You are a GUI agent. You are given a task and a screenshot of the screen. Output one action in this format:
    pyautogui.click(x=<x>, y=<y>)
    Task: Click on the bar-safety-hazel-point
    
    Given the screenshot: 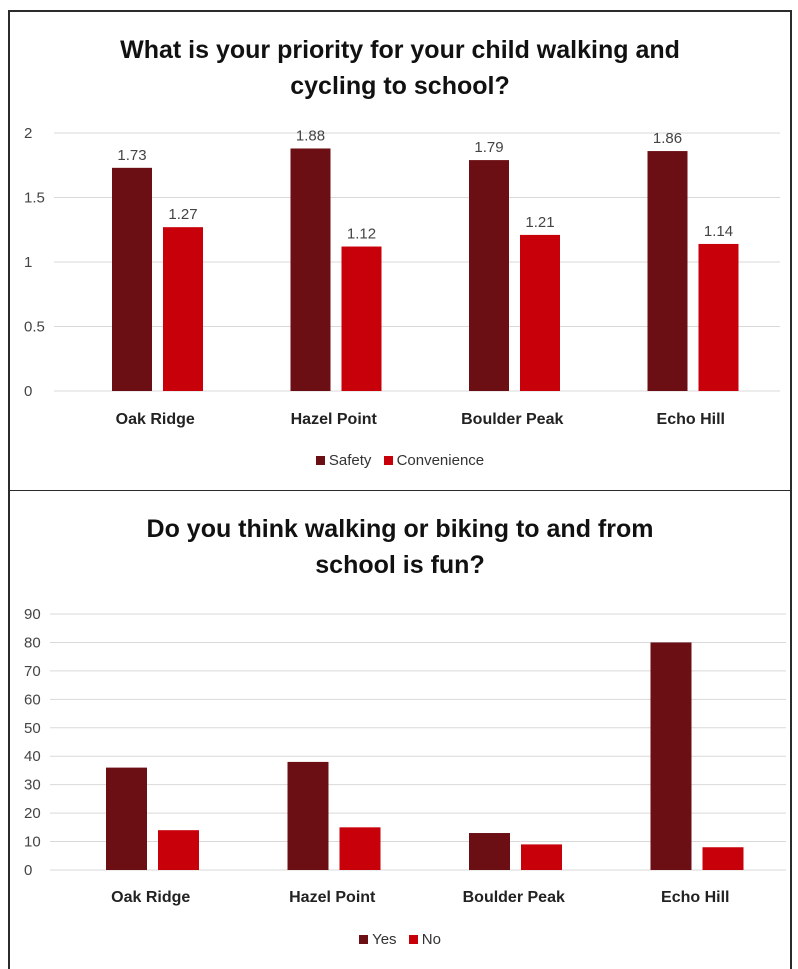 What is the action you would take?
    pyautogui.click(x=310, y=269)
    